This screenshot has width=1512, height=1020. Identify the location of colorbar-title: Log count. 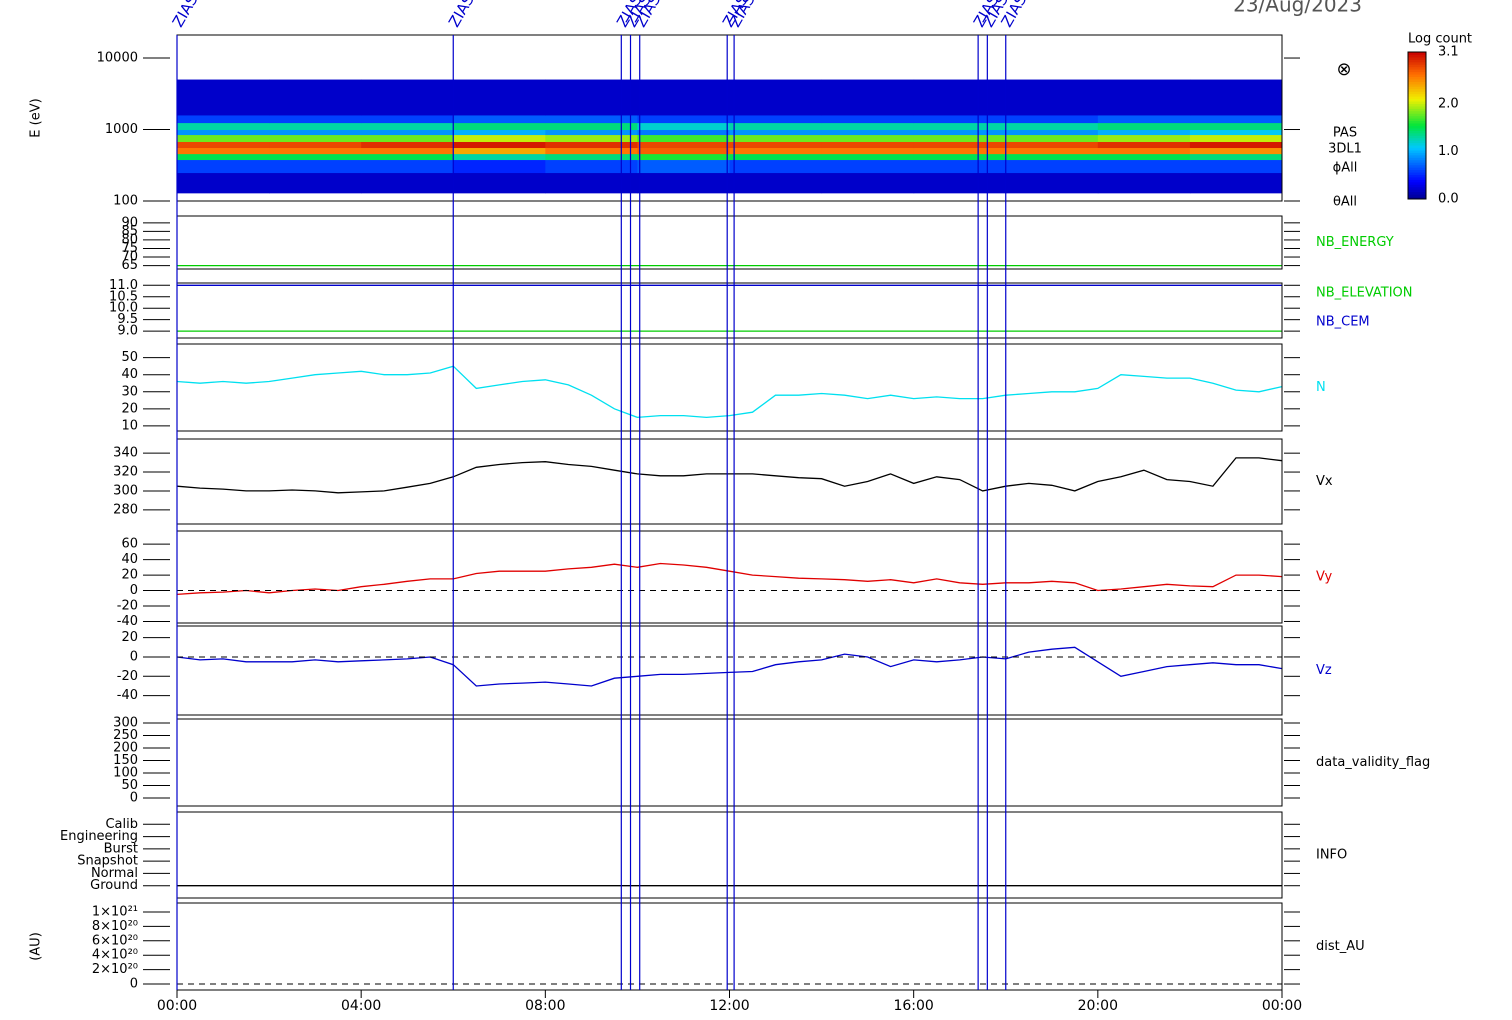
(1440, 39).